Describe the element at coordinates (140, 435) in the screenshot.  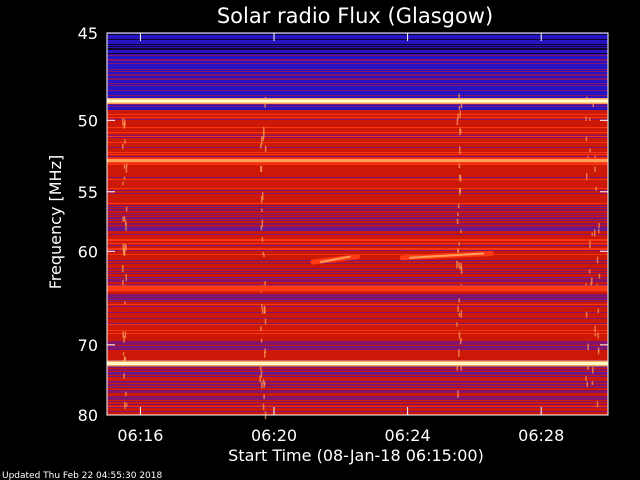
I see `x-tick-label: 06:16` at that location.